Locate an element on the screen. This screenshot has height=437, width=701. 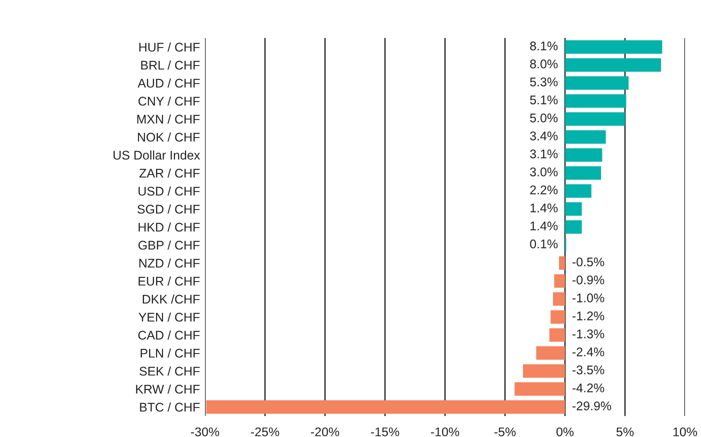
data-label: 3.1% is located at coordinates (544, 154).